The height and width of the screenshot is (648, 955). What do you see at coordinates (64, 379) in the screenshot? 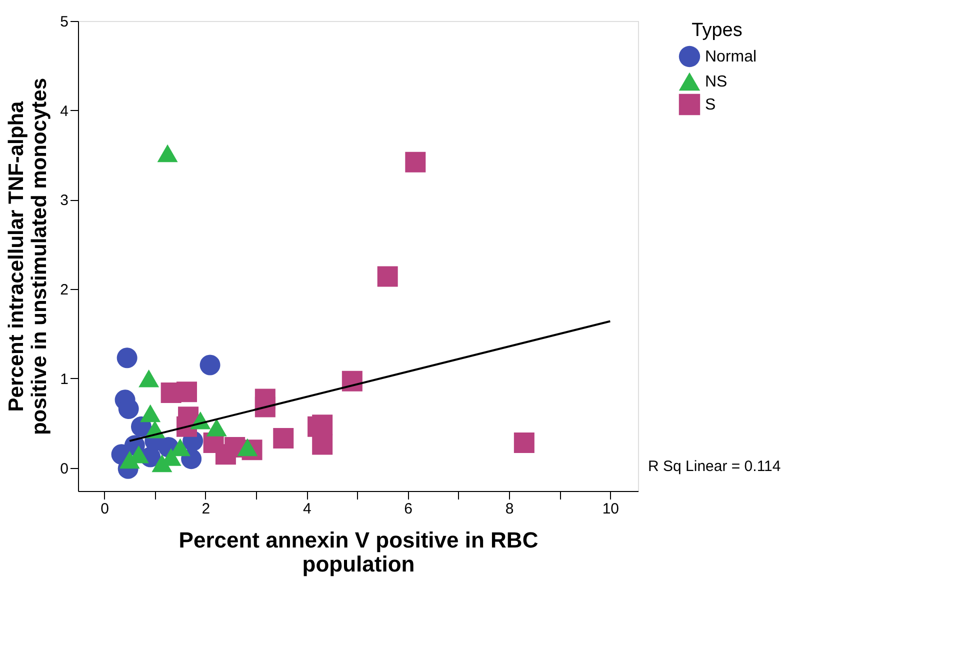
I see `y-tick-label: 1` at bounding box center [64, 379].